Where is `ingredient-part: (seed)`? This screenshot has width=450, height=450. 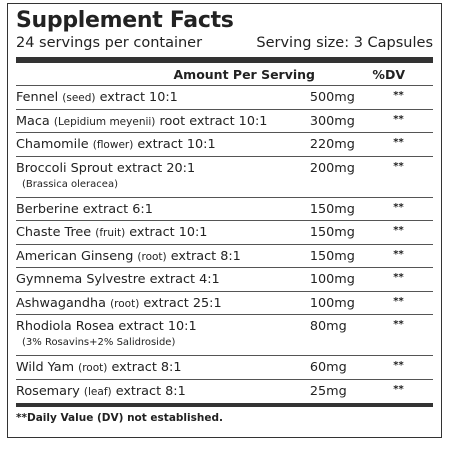 ingredient-part: (seed) is located at coordinates (79, 98).